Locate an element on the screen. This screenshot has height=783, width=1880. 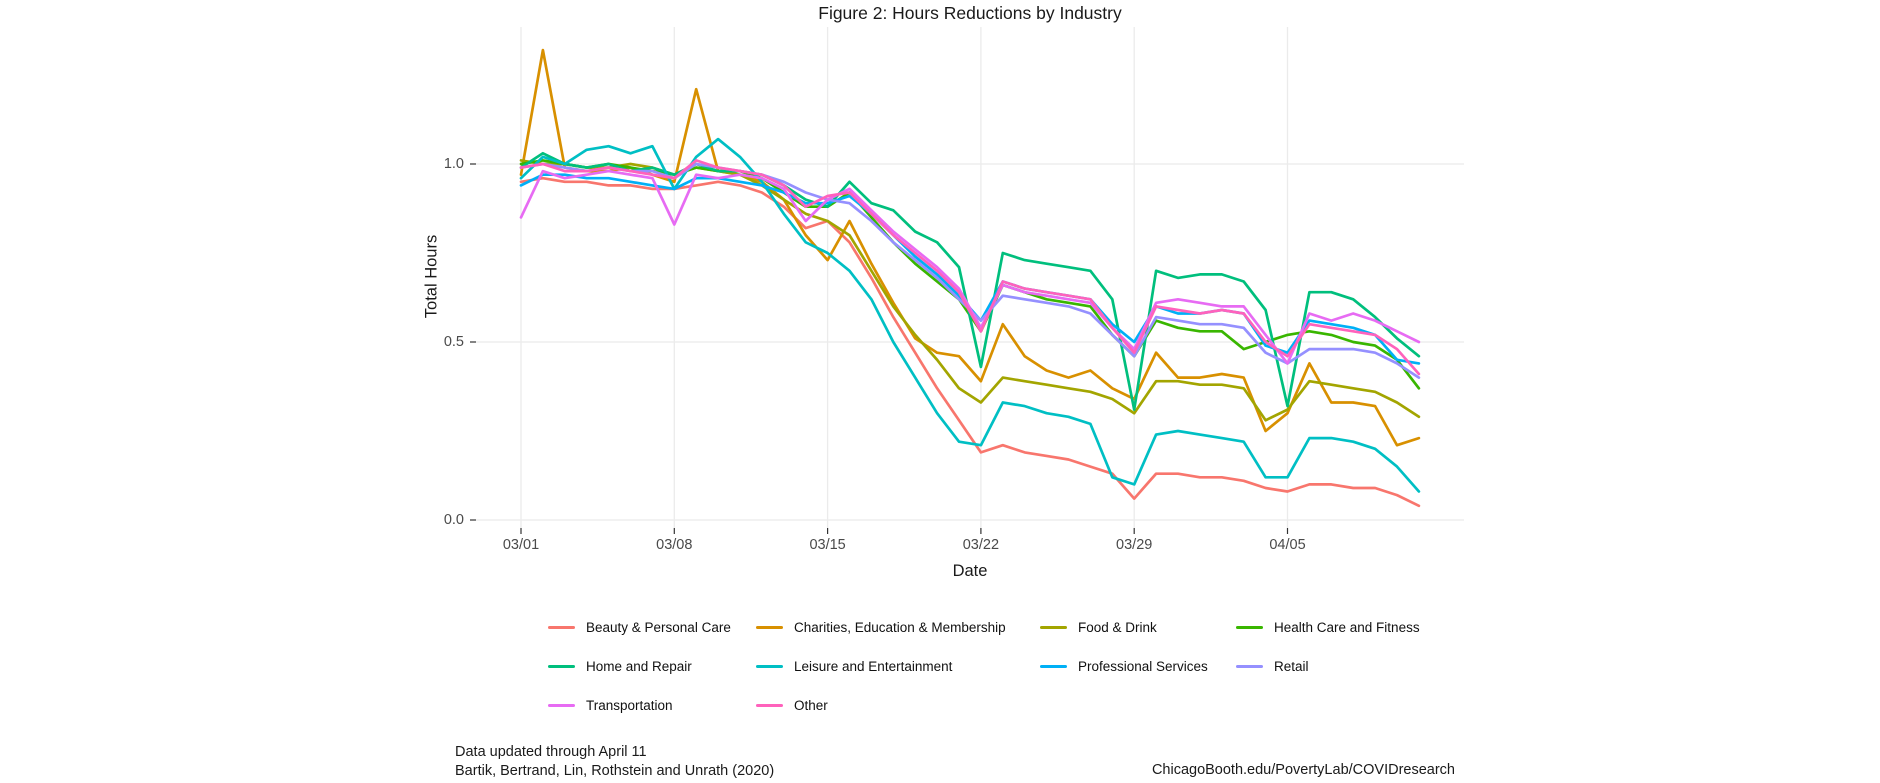
legend-label: Professional Services is located at coordinates (1143, 666).